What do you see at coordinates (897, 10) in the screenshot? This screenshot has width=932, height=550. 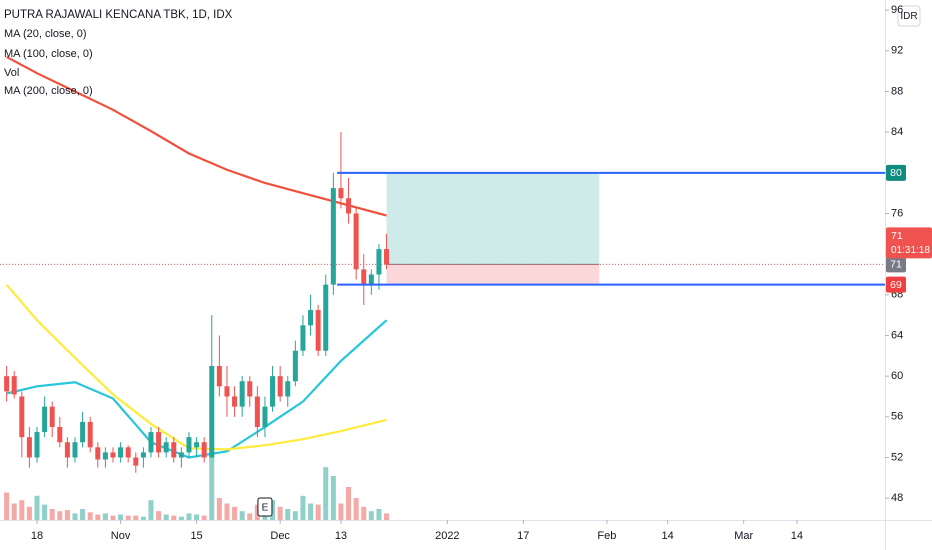 I see `y-tick-label: 96` at bounding box center [897, 10].